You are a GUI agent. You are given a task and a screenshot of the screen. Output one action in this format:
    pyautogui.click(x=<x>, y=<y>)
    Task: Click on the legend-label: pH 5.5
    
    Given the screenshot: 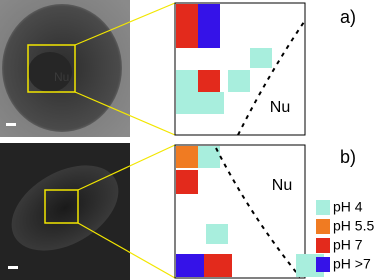 What is the action you would take?
    pyautogui.click(x=353, y=226)
    